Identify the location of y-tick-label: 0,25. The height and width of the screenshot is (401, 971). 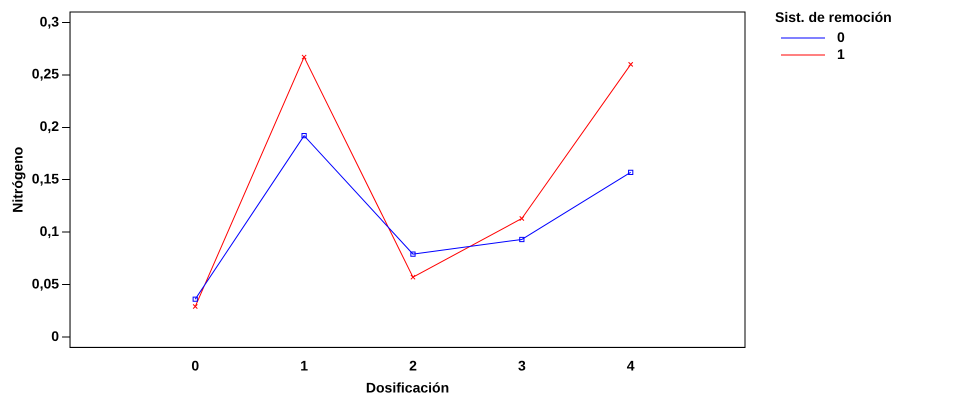
(46, 74).